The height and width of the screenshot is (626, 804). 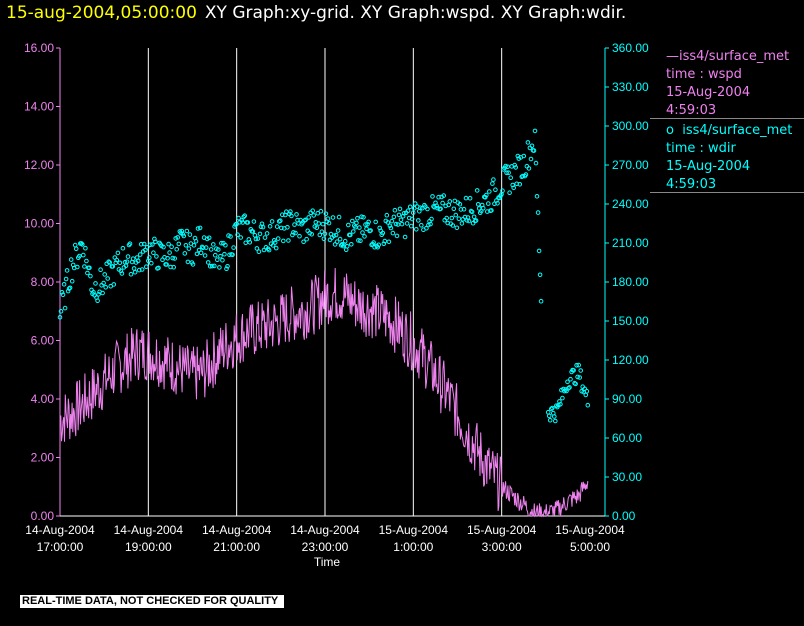 What do you see at coordinates (630, 48) in the screenshot?
I see `y-right-tick-label: 360.00` at bounding box center [630, 48].